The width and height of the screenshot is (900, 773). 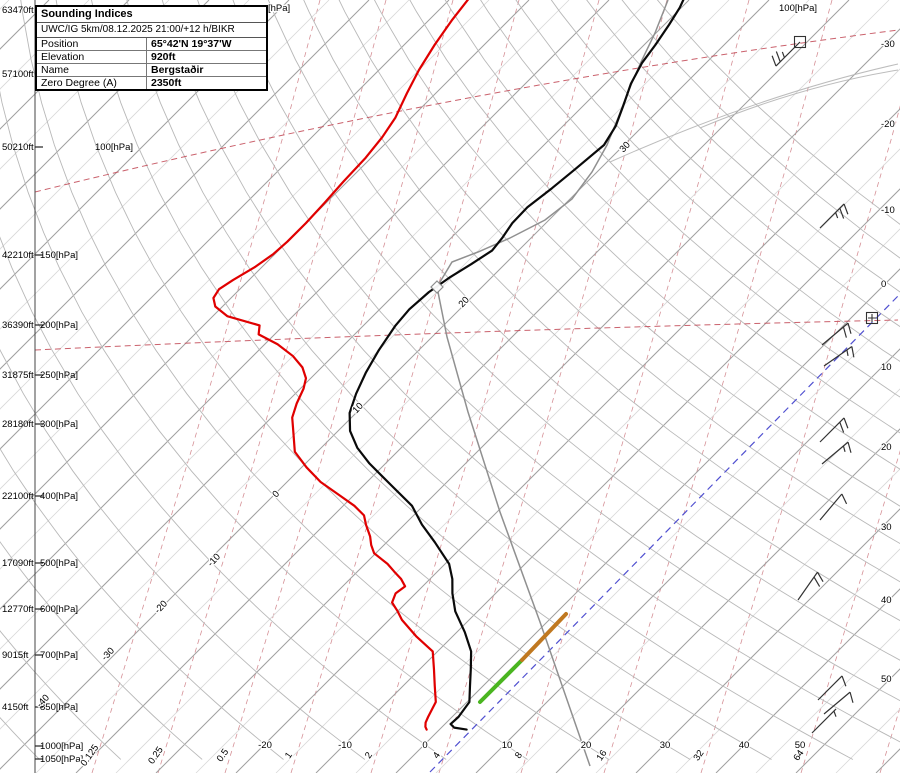 I want to click on altitude-label: 28180ft, so click(x=18, y=424).